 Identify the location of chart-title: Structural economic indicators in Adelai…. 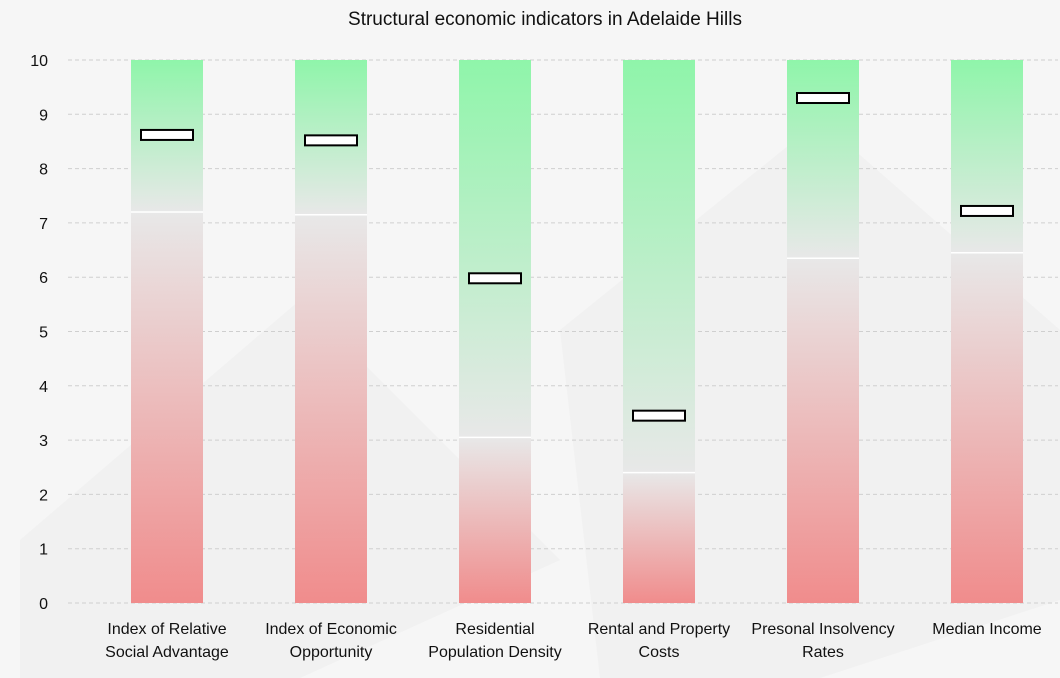
(545, 19).